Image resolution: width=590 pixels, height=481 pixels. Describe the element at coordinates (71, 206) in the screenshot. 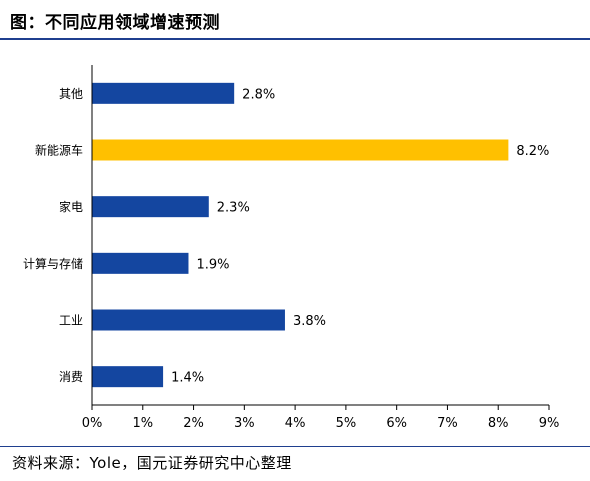

I see `category-label: 家电` at that location.